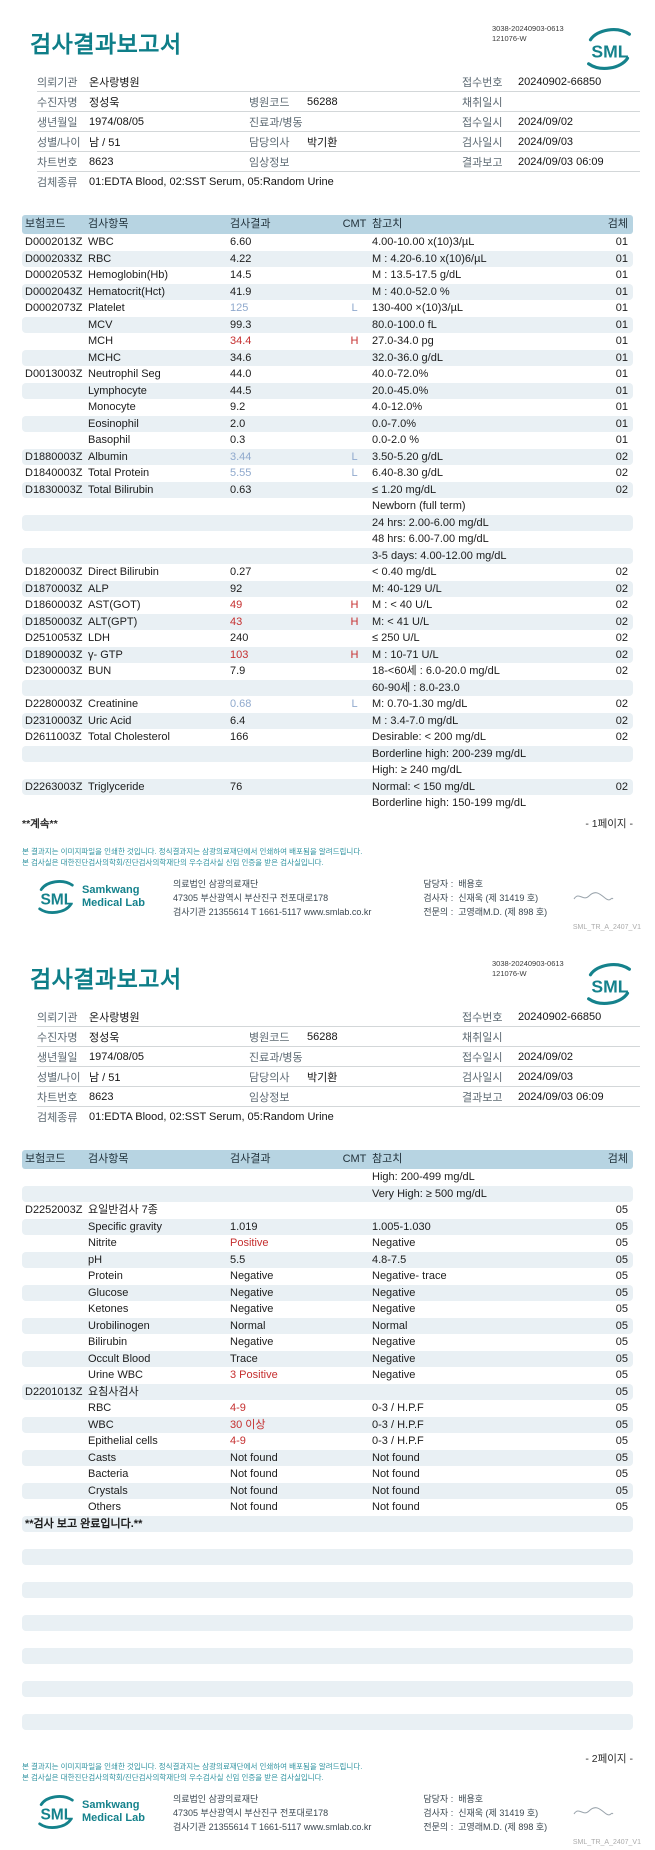 Image resolution: width=655 pixels, height=1850 pixels. I want to click on table-row: pH 5.5 4.8-7.5 05, so click(327, 1259).